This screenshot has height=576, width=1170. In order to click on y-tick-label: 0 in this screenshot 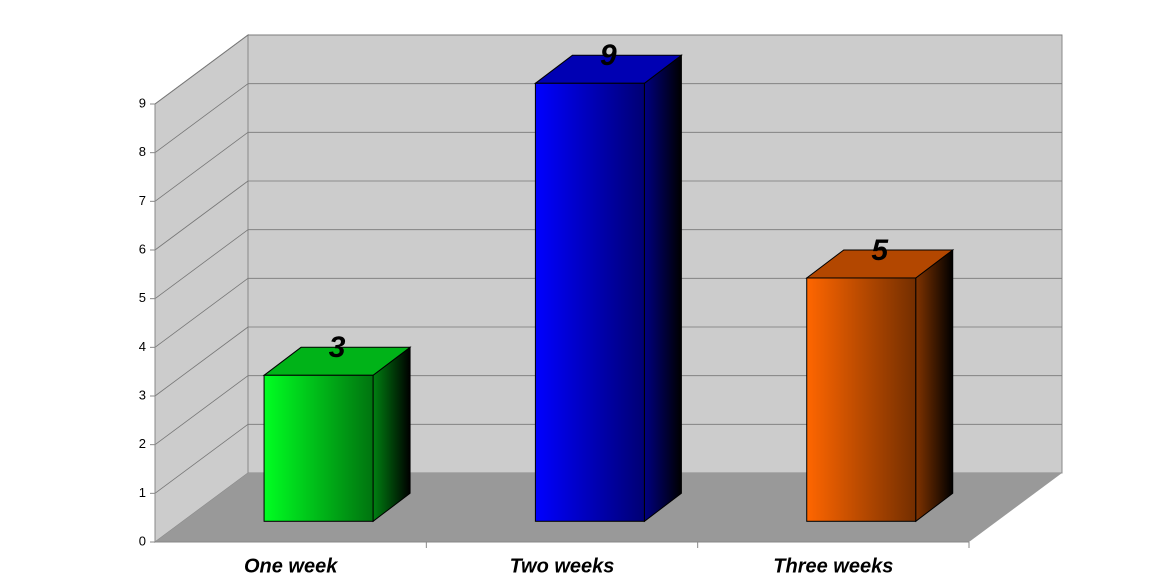, I will do `click(142, 540)`.